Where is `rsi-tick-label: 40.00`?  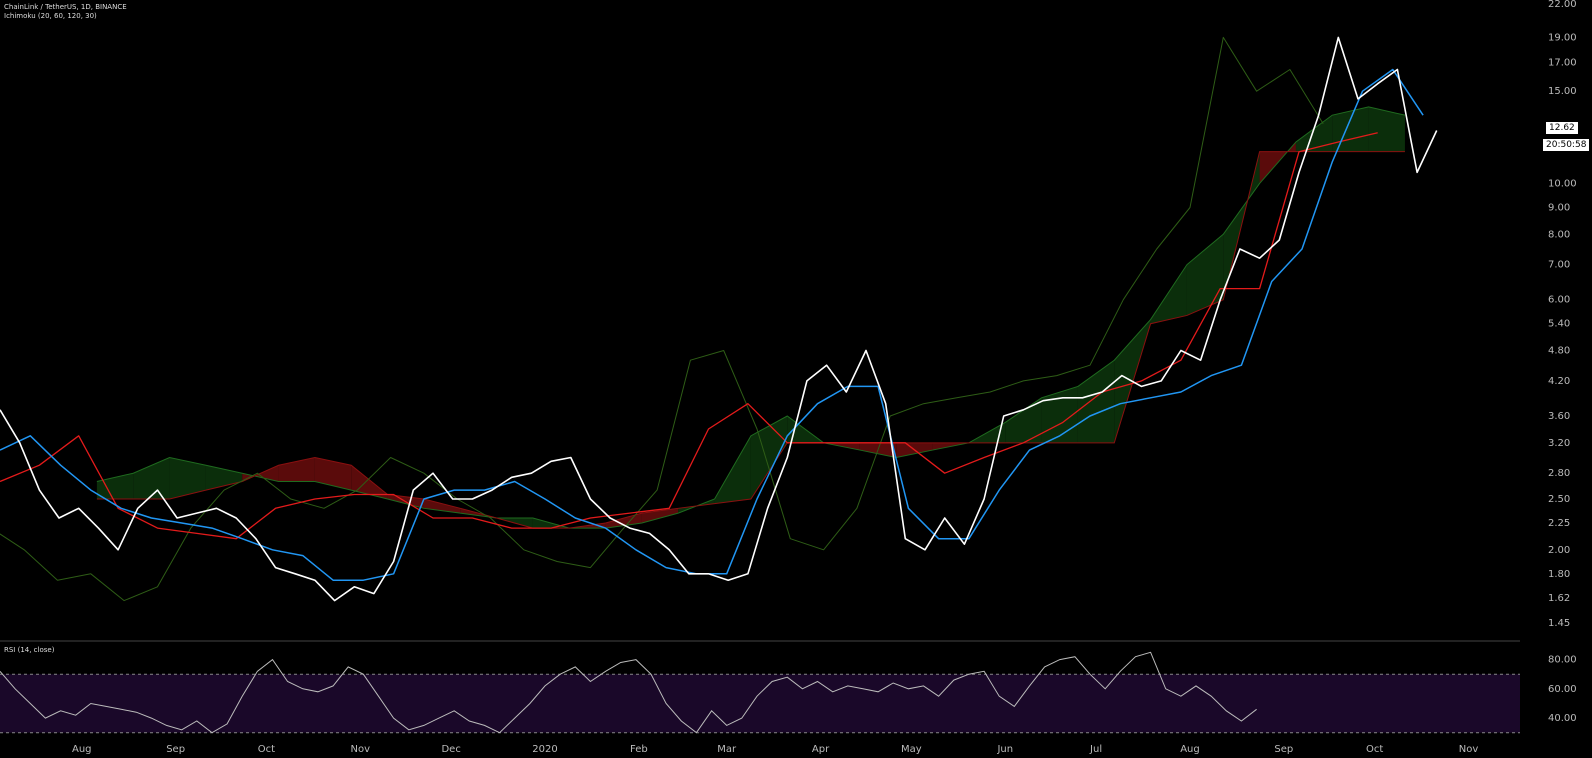 rsi-tick-label: 40.00 is located at coordinates (1562, 718).